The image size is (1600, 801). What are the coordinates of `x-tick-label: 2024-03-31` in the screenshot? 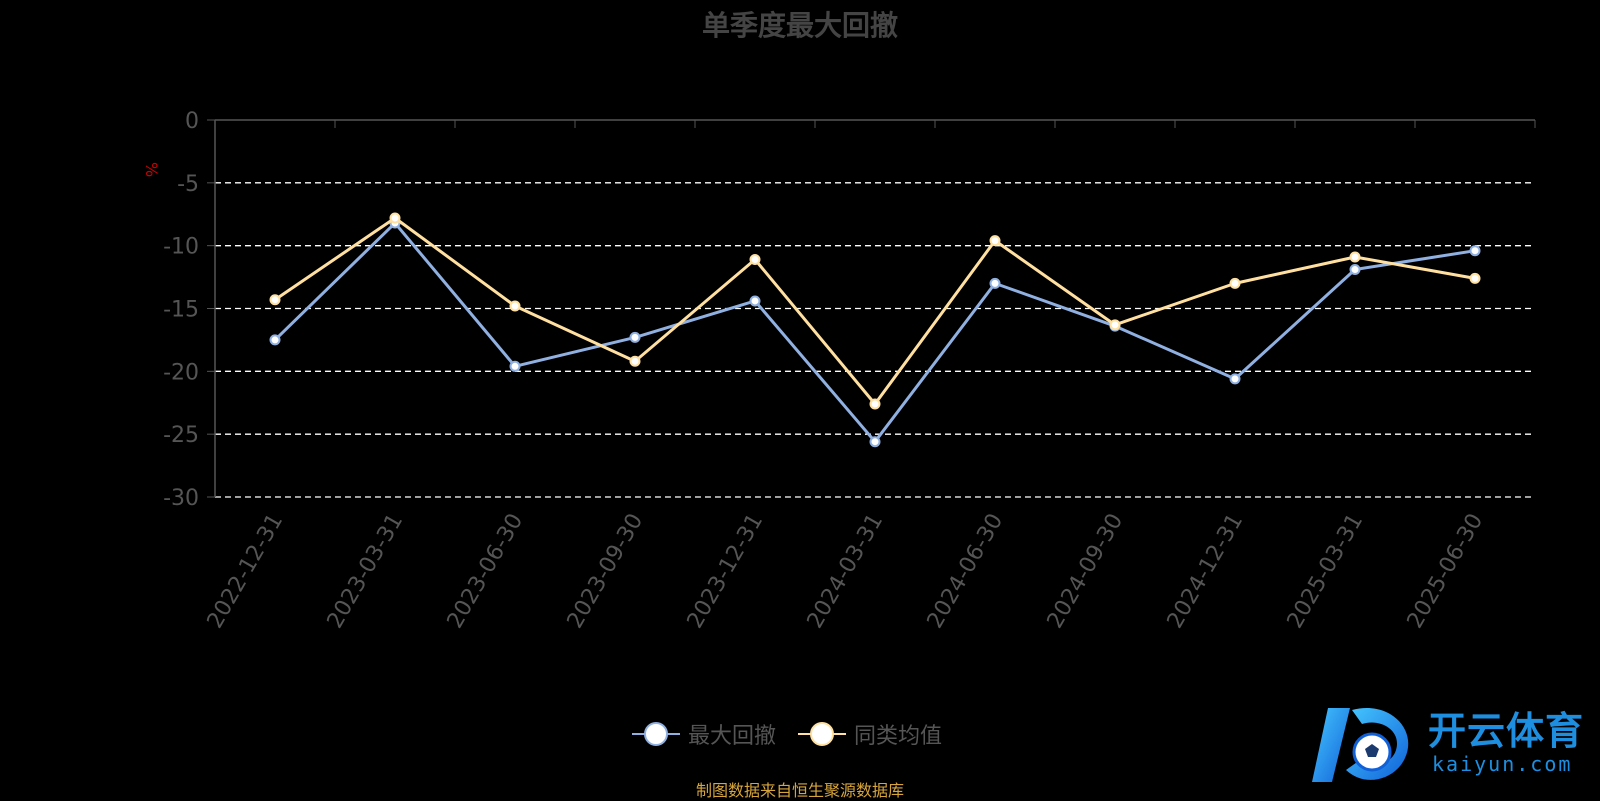 It's located at (846, 571).